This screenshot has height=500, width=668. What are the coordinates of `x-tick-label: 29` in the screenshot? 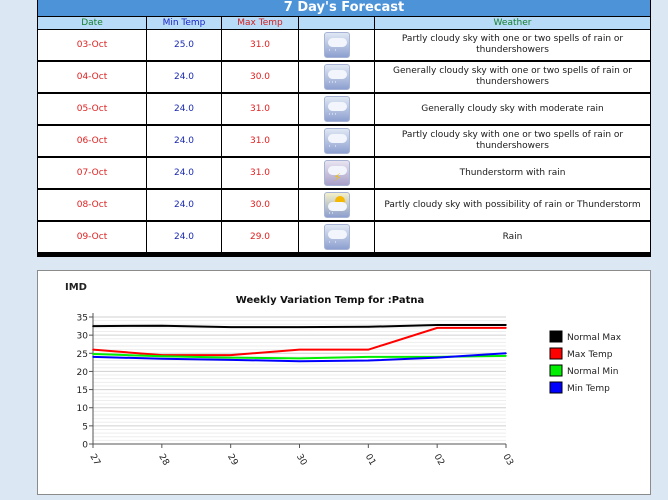 It's located at (232, 460).